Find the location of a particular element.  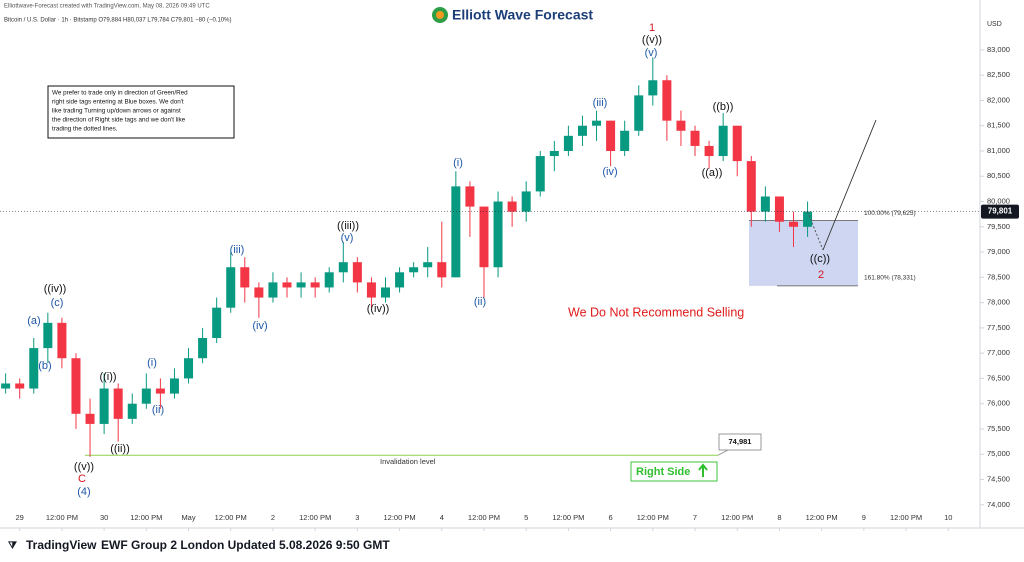

wave-label: (a) is located at coordinates (33, 321).